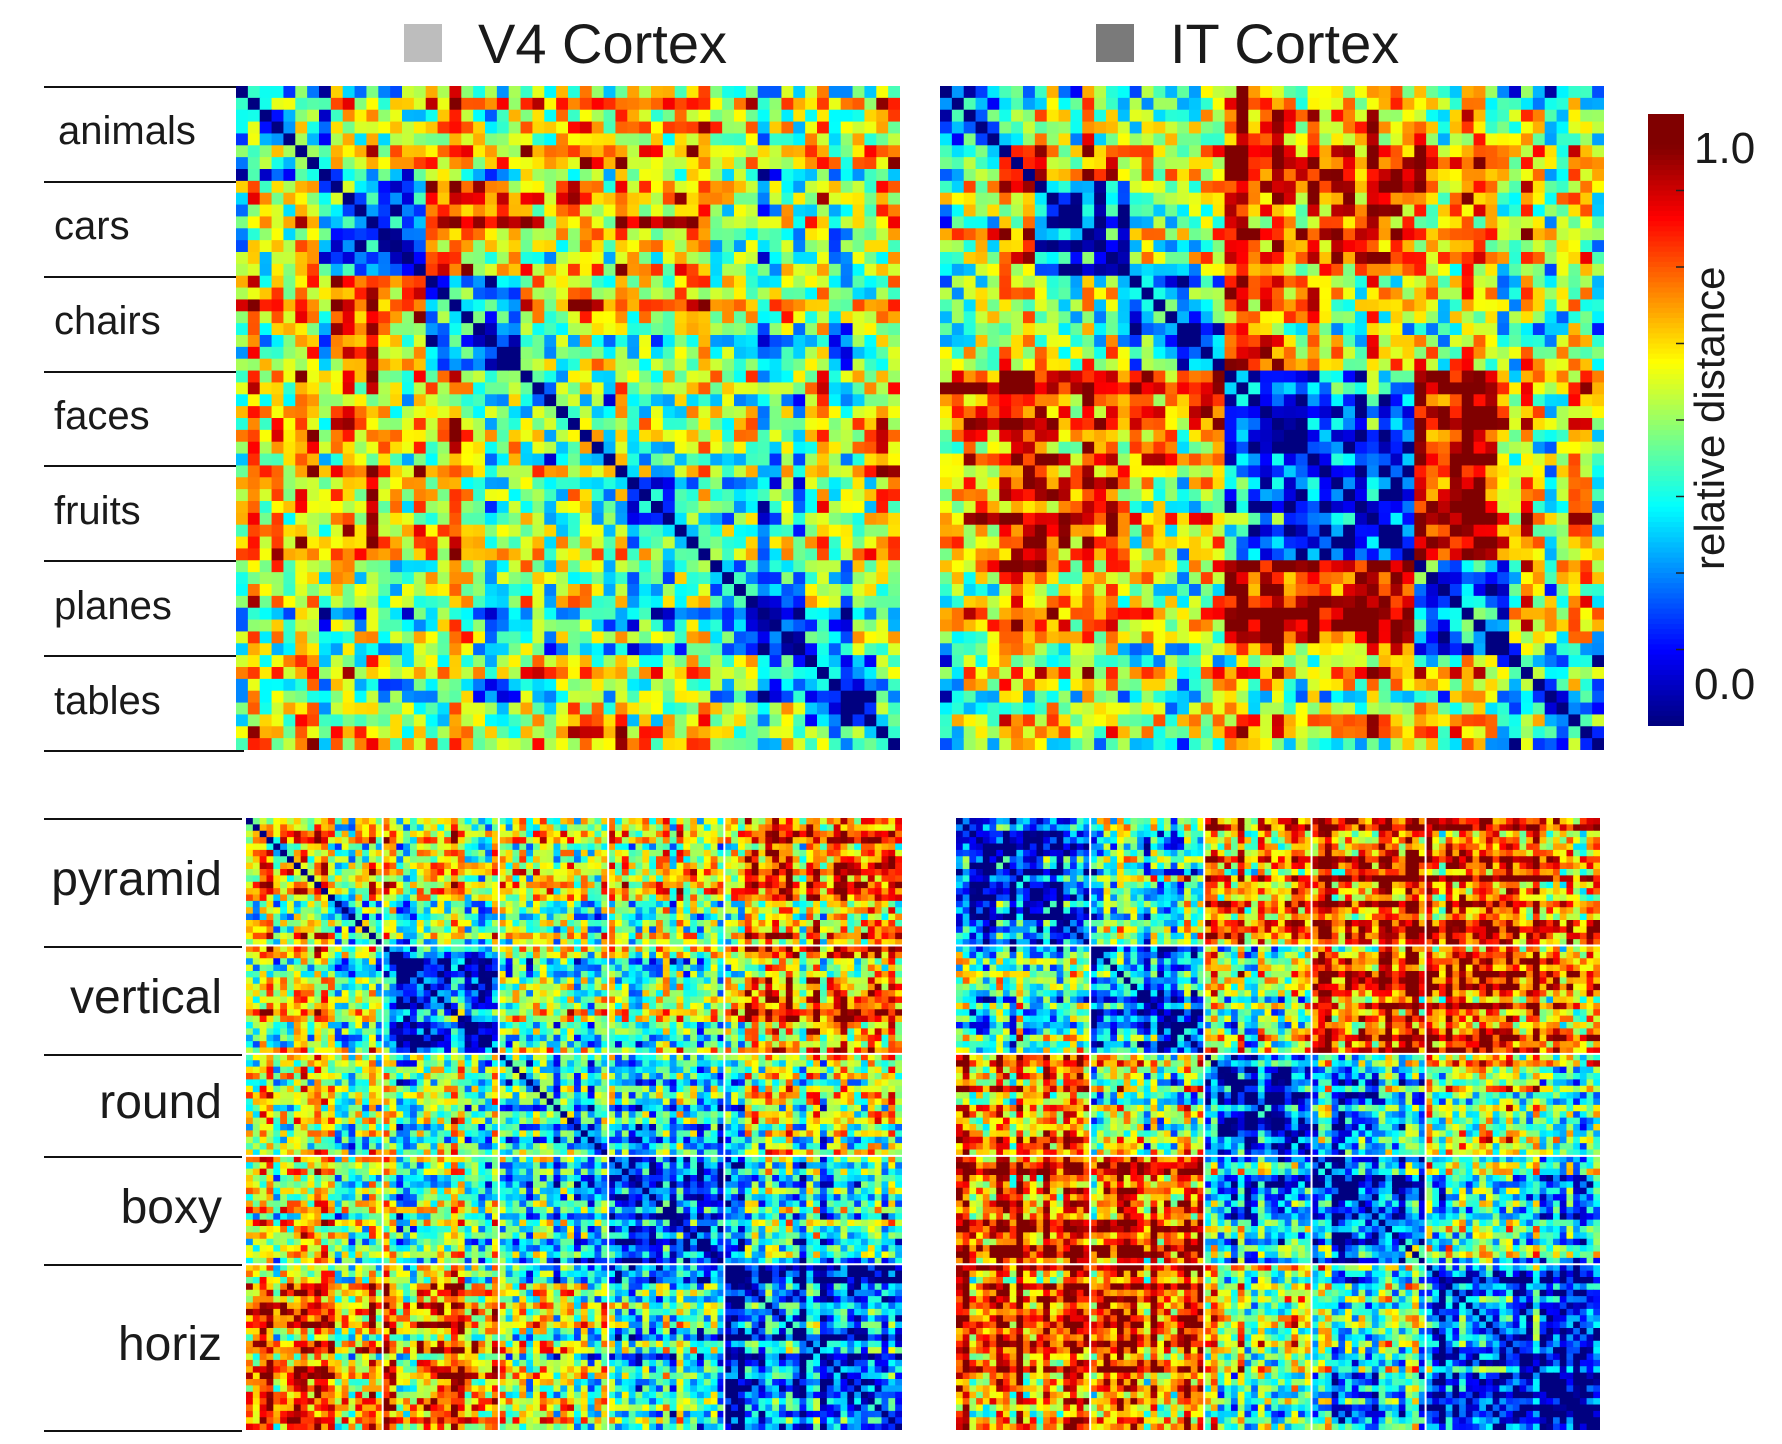 The image size is (1782, 1444). Describe the element at coordinates (143, 1265) in the screenshot. I see `row-divider` at that location.